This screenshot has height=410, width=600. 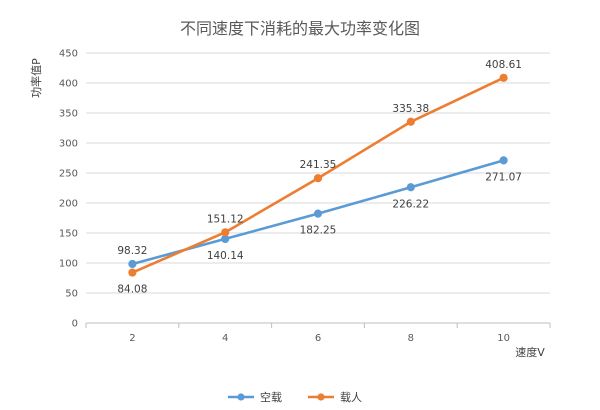 What do you see at coordinates (68, 84) in the screenshot?
I see `y-tick-label: 400` at bounding box center [68, 84].